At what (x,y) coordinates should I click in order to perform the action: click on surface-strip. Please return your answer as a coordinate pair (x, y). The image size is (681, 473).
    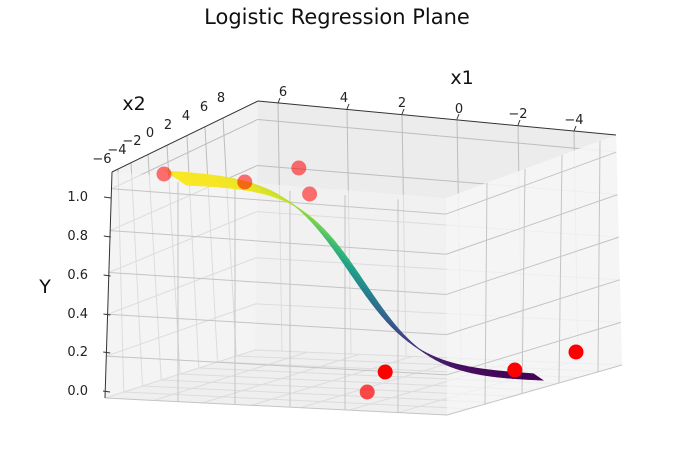
    Looking at the image, I should click on (536, 376).